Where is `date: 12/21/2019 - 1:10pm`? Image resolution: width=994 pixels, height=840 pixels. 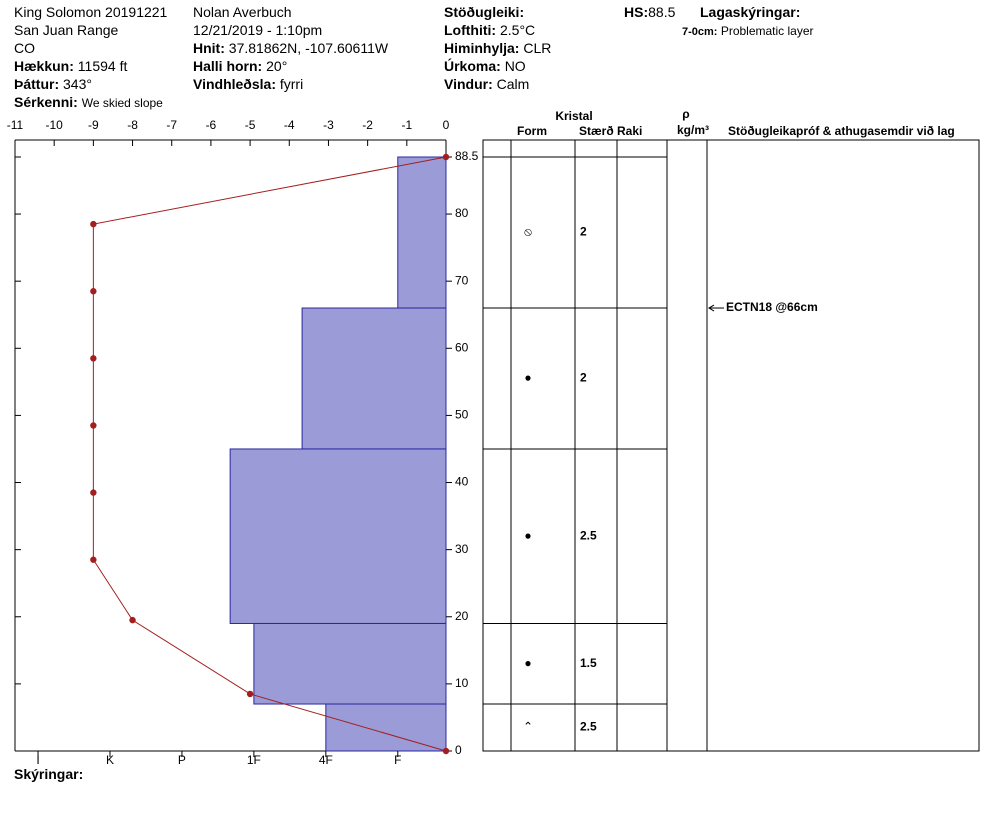
date: 12/21/2019 - 1:10pm is located at coordinates (258, 30).